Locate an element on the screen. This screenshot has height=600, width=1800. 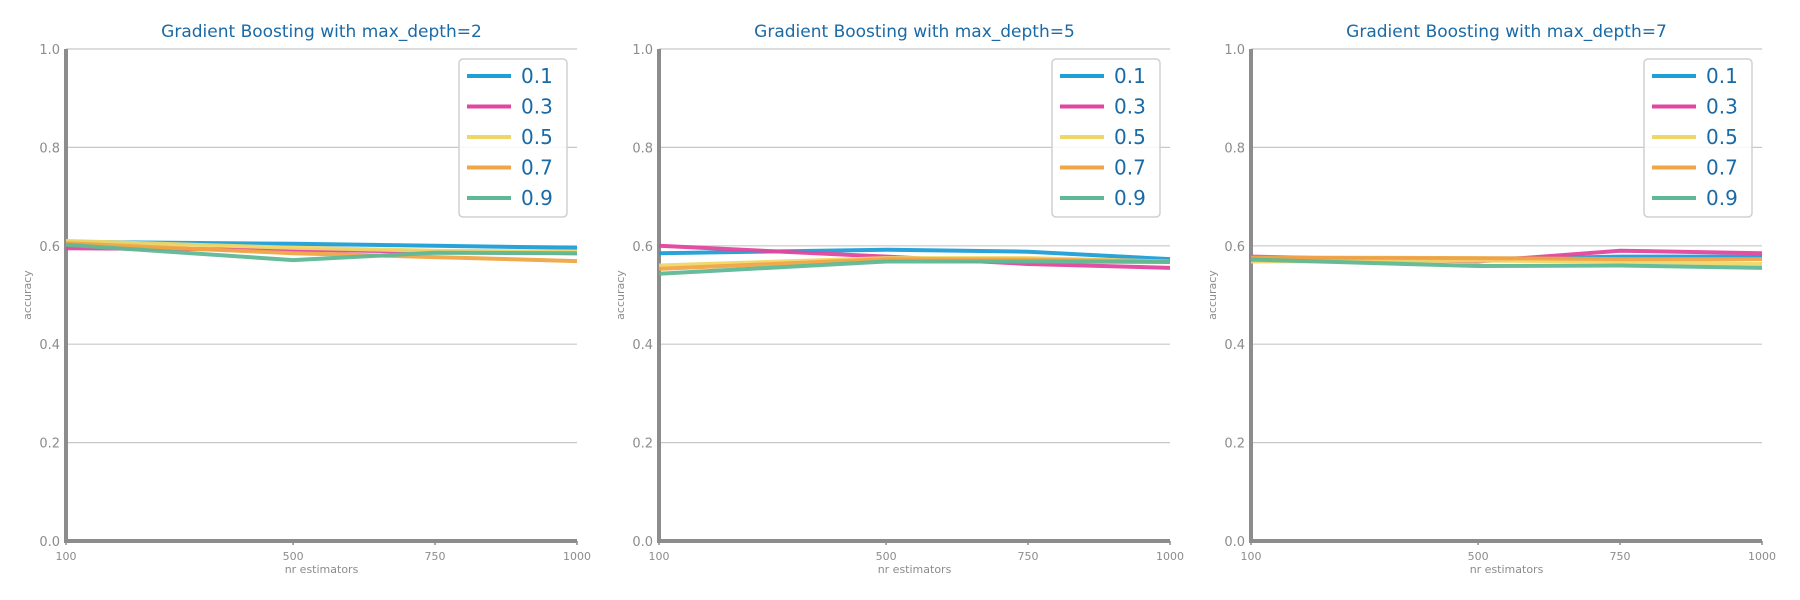
chart-title: Gradient Boosting with max_depth=7 is located at coordinates (1506, 32).